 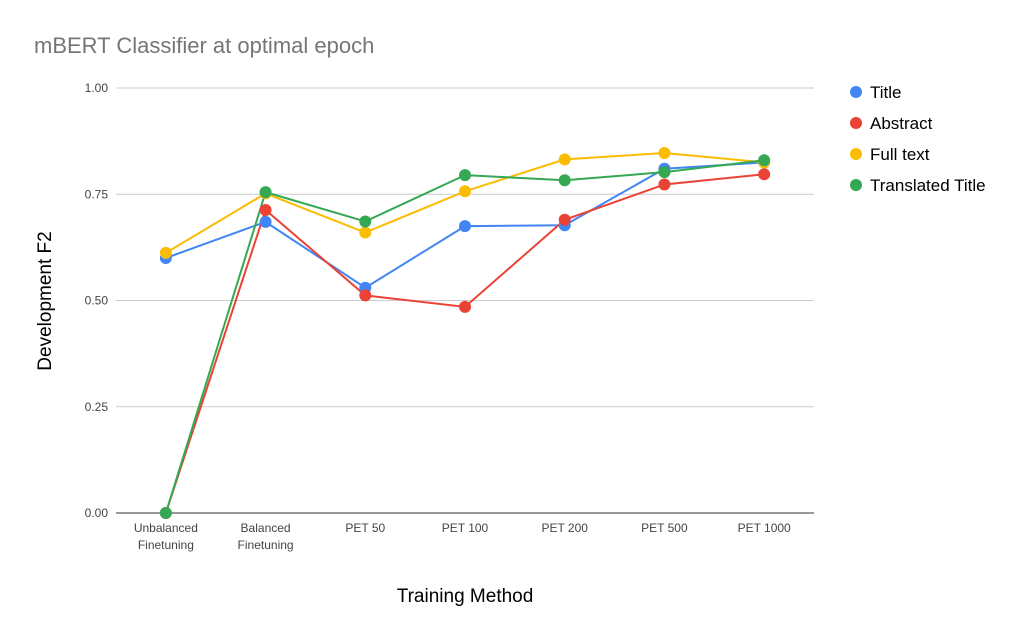 I want to click on x-tick-label: PET 1000, so click(x=764, y=528).